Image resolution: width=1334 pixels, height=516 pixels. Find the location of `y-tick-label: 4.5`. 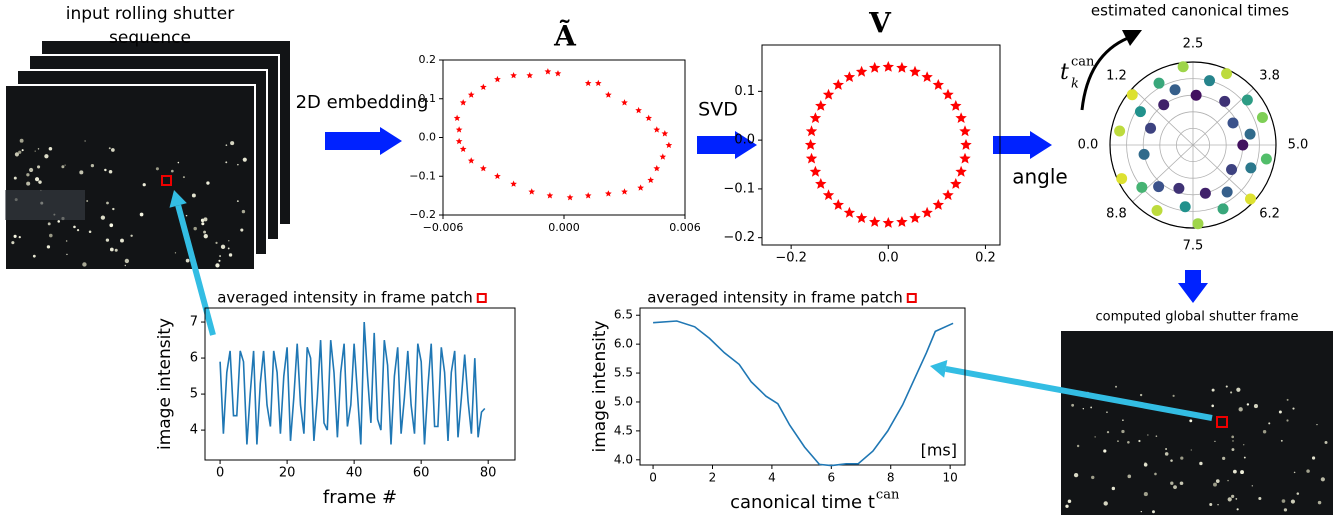

y-tick-label: 4.5 is located at coordinates (623, 430).